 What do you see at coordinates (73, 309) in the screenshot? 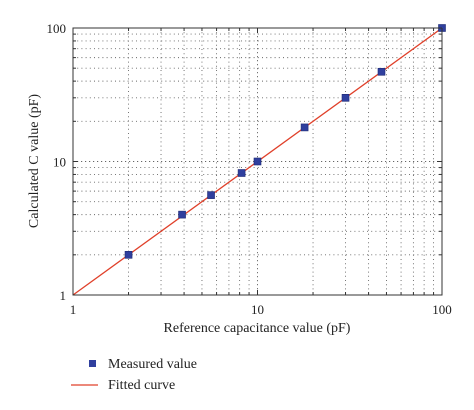
I see `x-tick-label: 1` at bounding box center [73, 309].